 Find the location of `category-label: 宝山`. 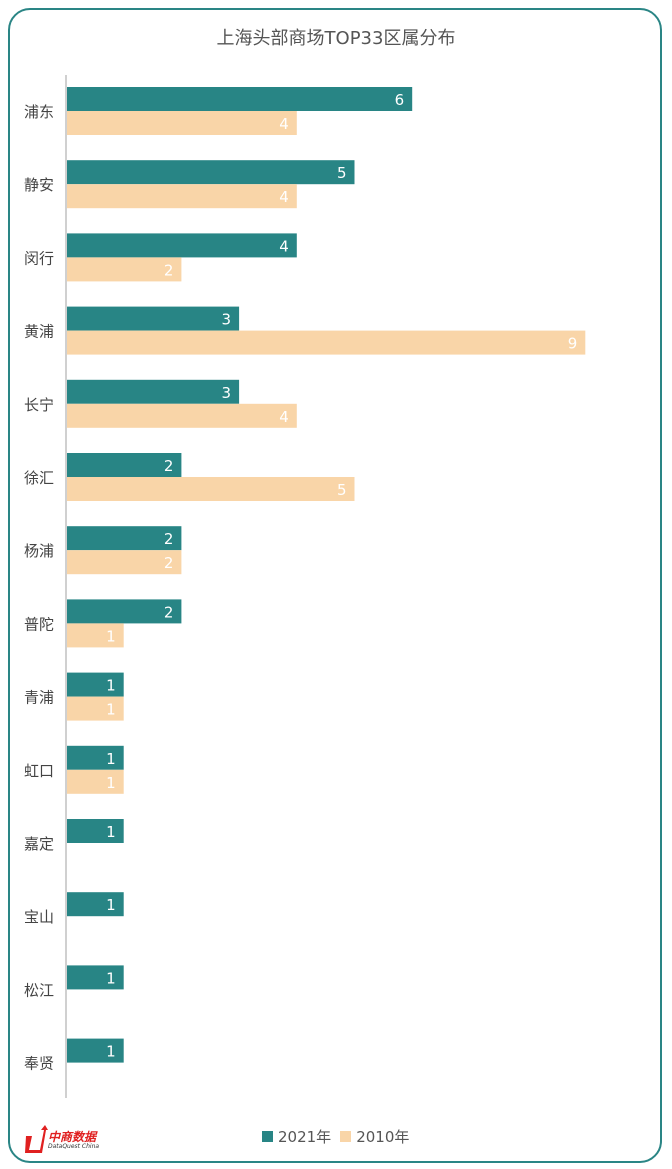

category-label: 宝山 is located at coordinates (39, 917).